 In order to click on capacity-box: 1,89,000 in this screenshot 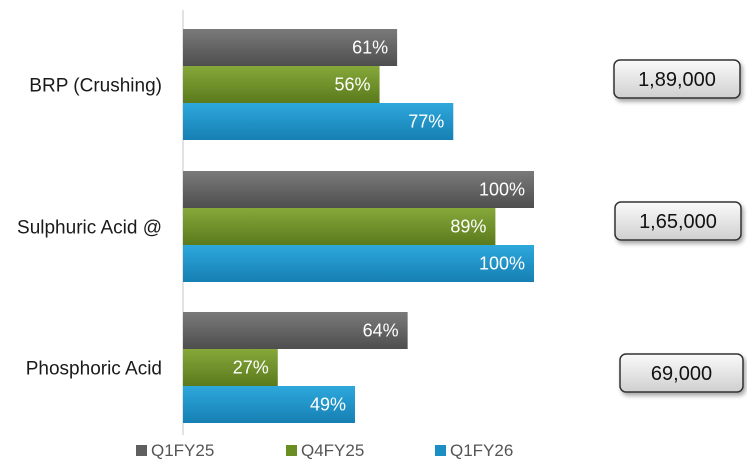, I will do `click(677, 79)`.